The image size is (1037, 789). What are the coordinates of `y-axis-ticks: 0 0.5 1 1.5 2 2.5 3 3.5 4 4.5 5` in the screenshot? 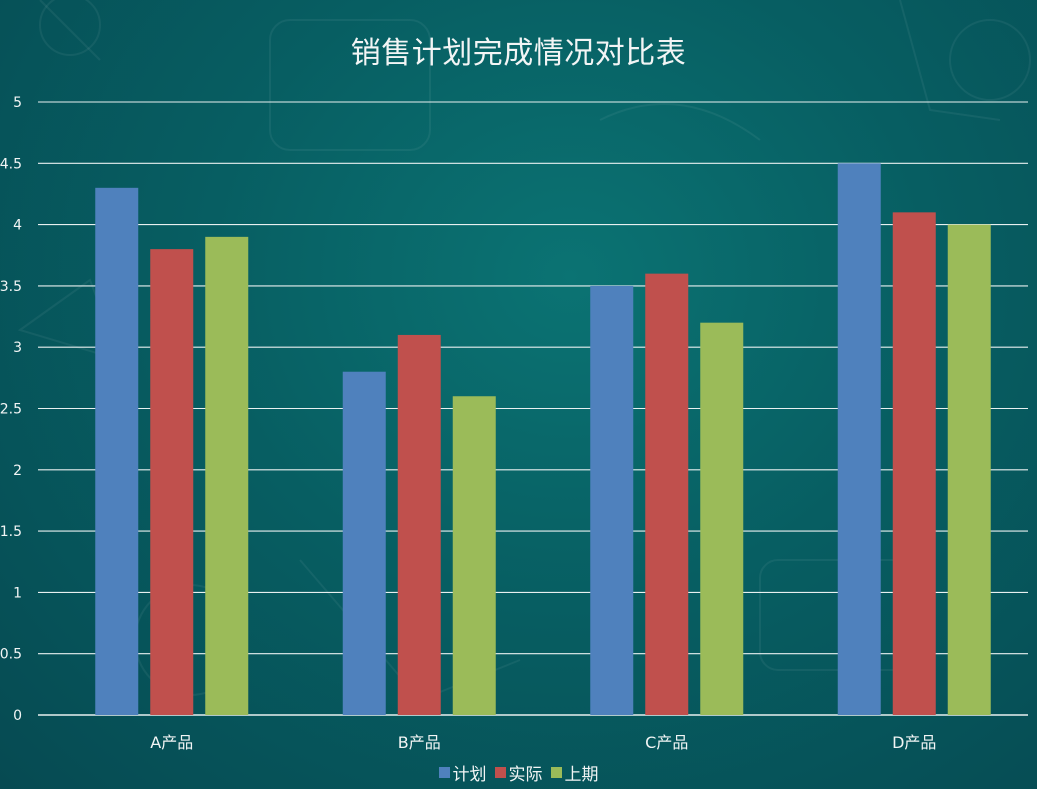 It's located at (11, 409).